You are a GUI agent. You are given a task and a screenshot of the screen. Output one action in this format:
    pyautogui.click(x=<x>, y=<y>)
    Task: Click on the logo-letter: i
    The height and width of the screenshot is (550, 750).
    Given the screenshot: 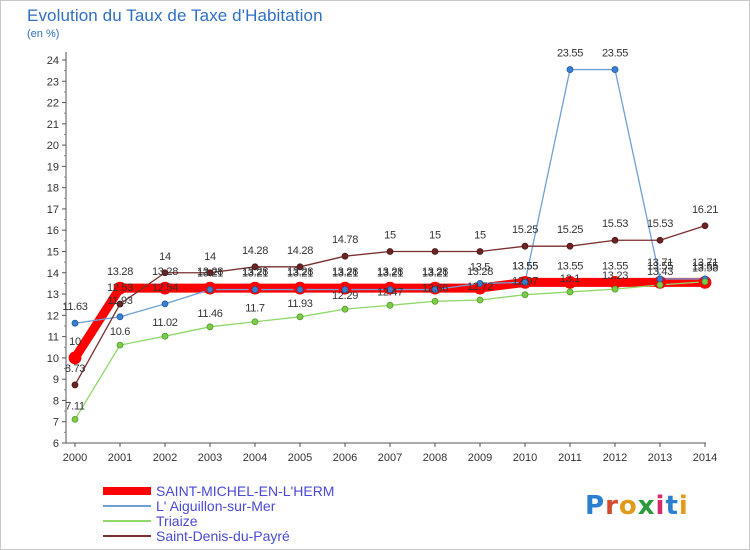 What is the action you would take?
    pyautogui.click(x=683, y=506)
    